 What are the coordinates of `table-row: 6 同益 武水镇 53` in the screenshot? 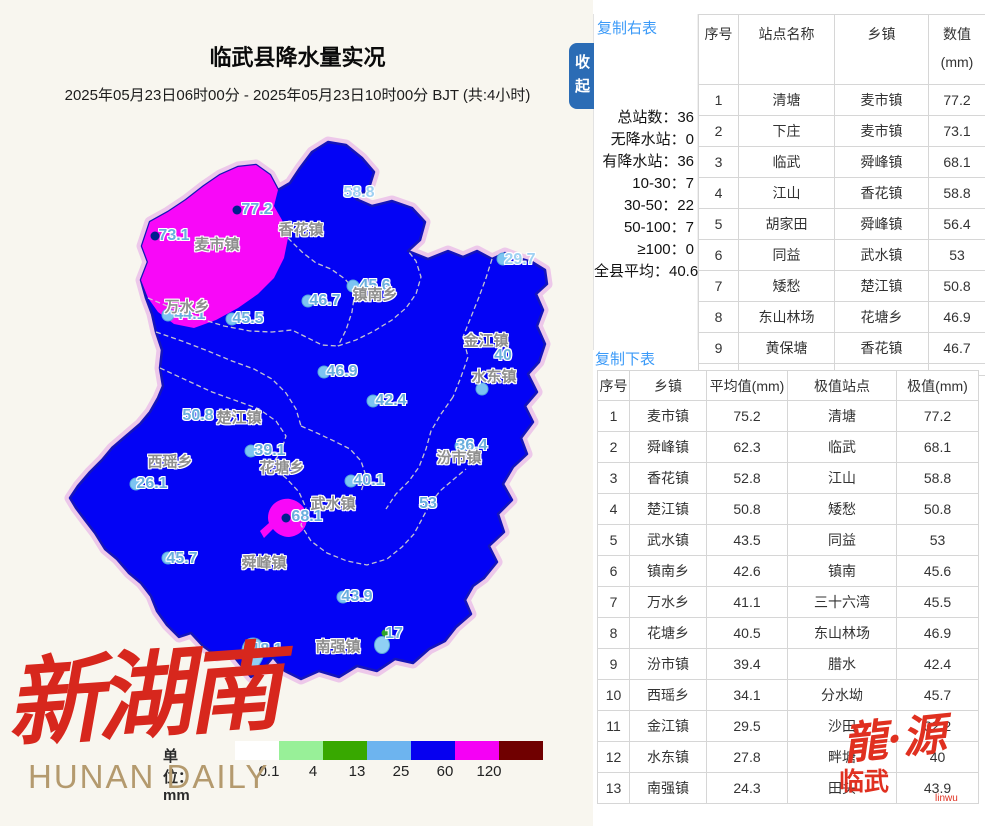 It's located at (841, 255).